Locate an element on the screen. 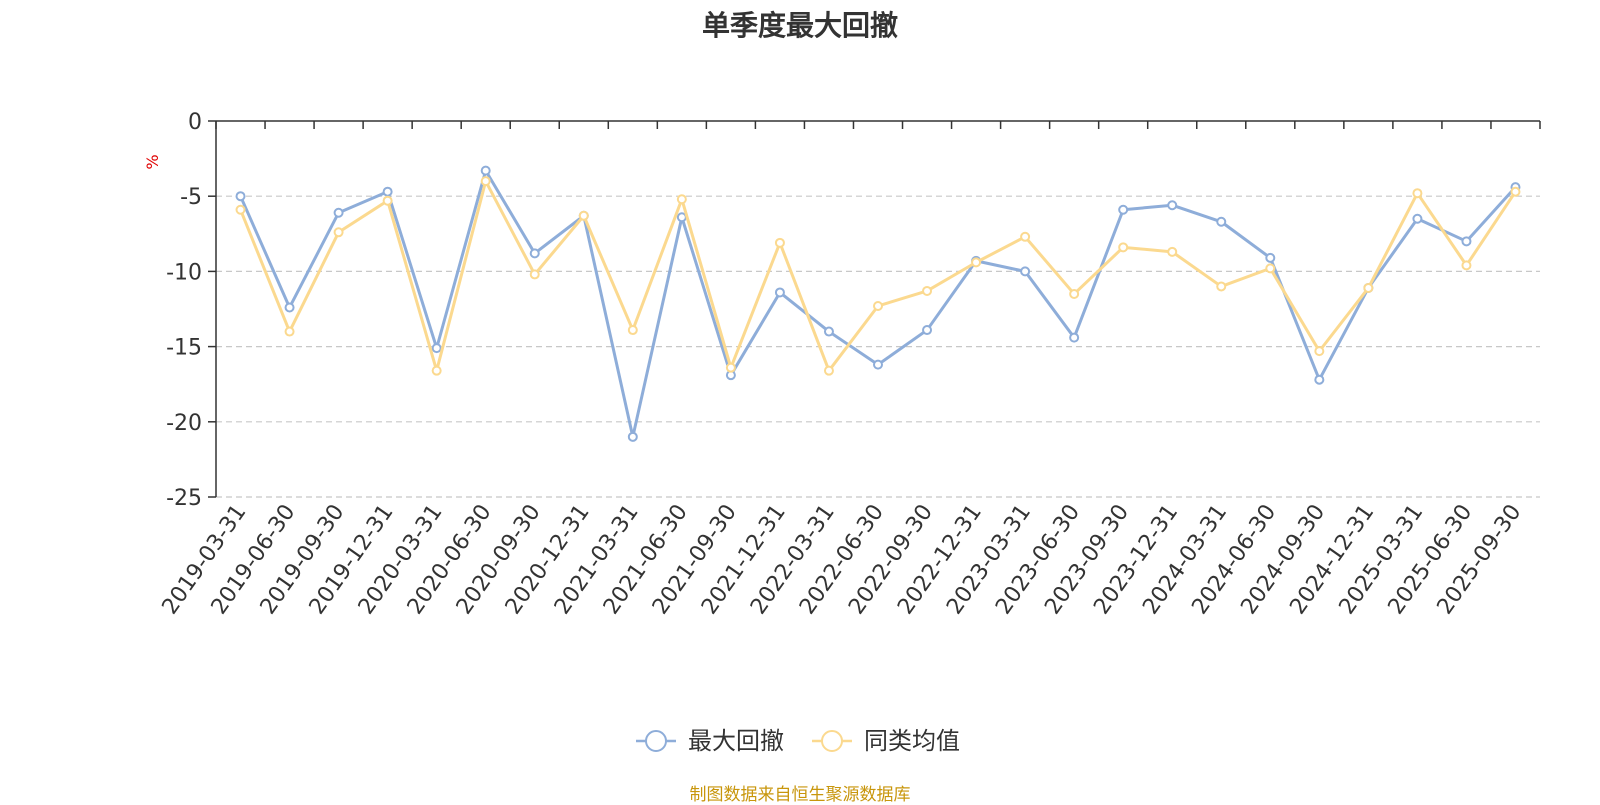 The height and width of the screenshot is (805, 1600). legend-item-max-drawdown: 最大回撤 is located at coordinates (710, 741).